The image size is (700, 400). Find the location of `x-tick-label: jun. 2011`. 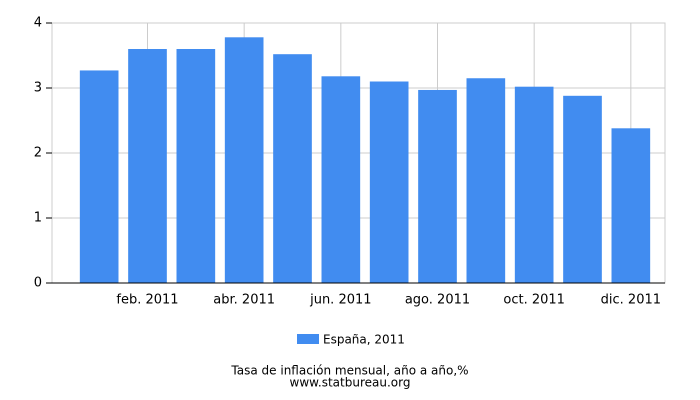

x-tick-label: jun. 2011 is located at coordinates (340, 300).